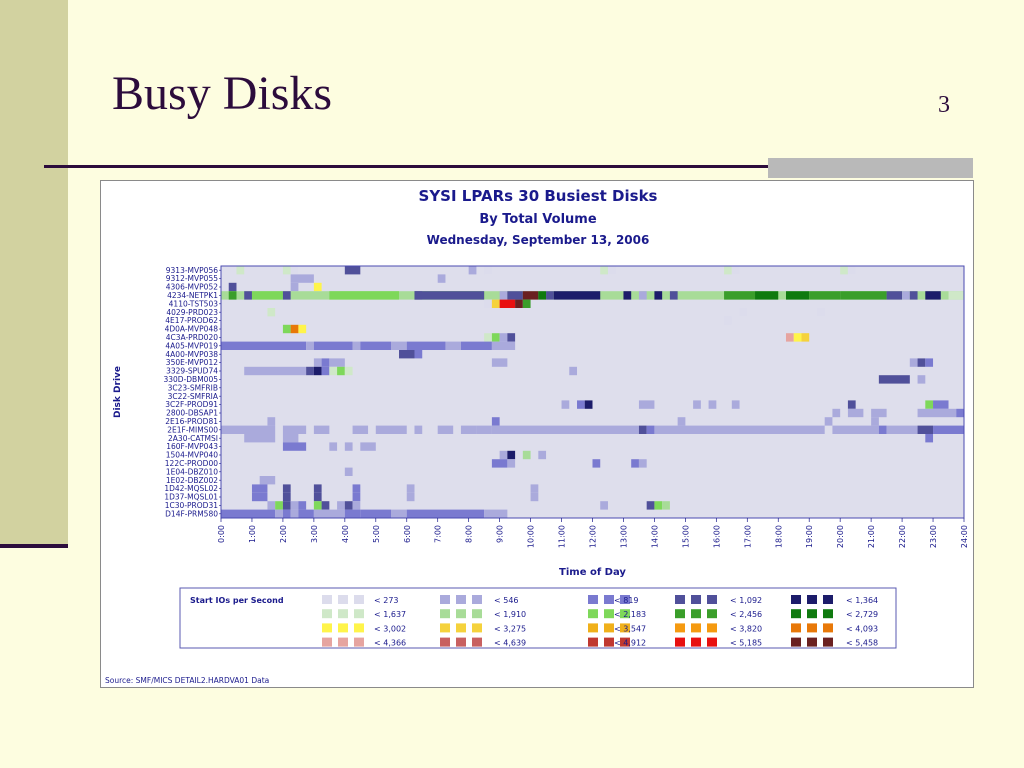 The image size is (1024, 768). What do you see at coordinates (192, 329) in the screenshot?
I see `y-tick-label: 4D0A-MVP048` at bounding box center [192, 329].